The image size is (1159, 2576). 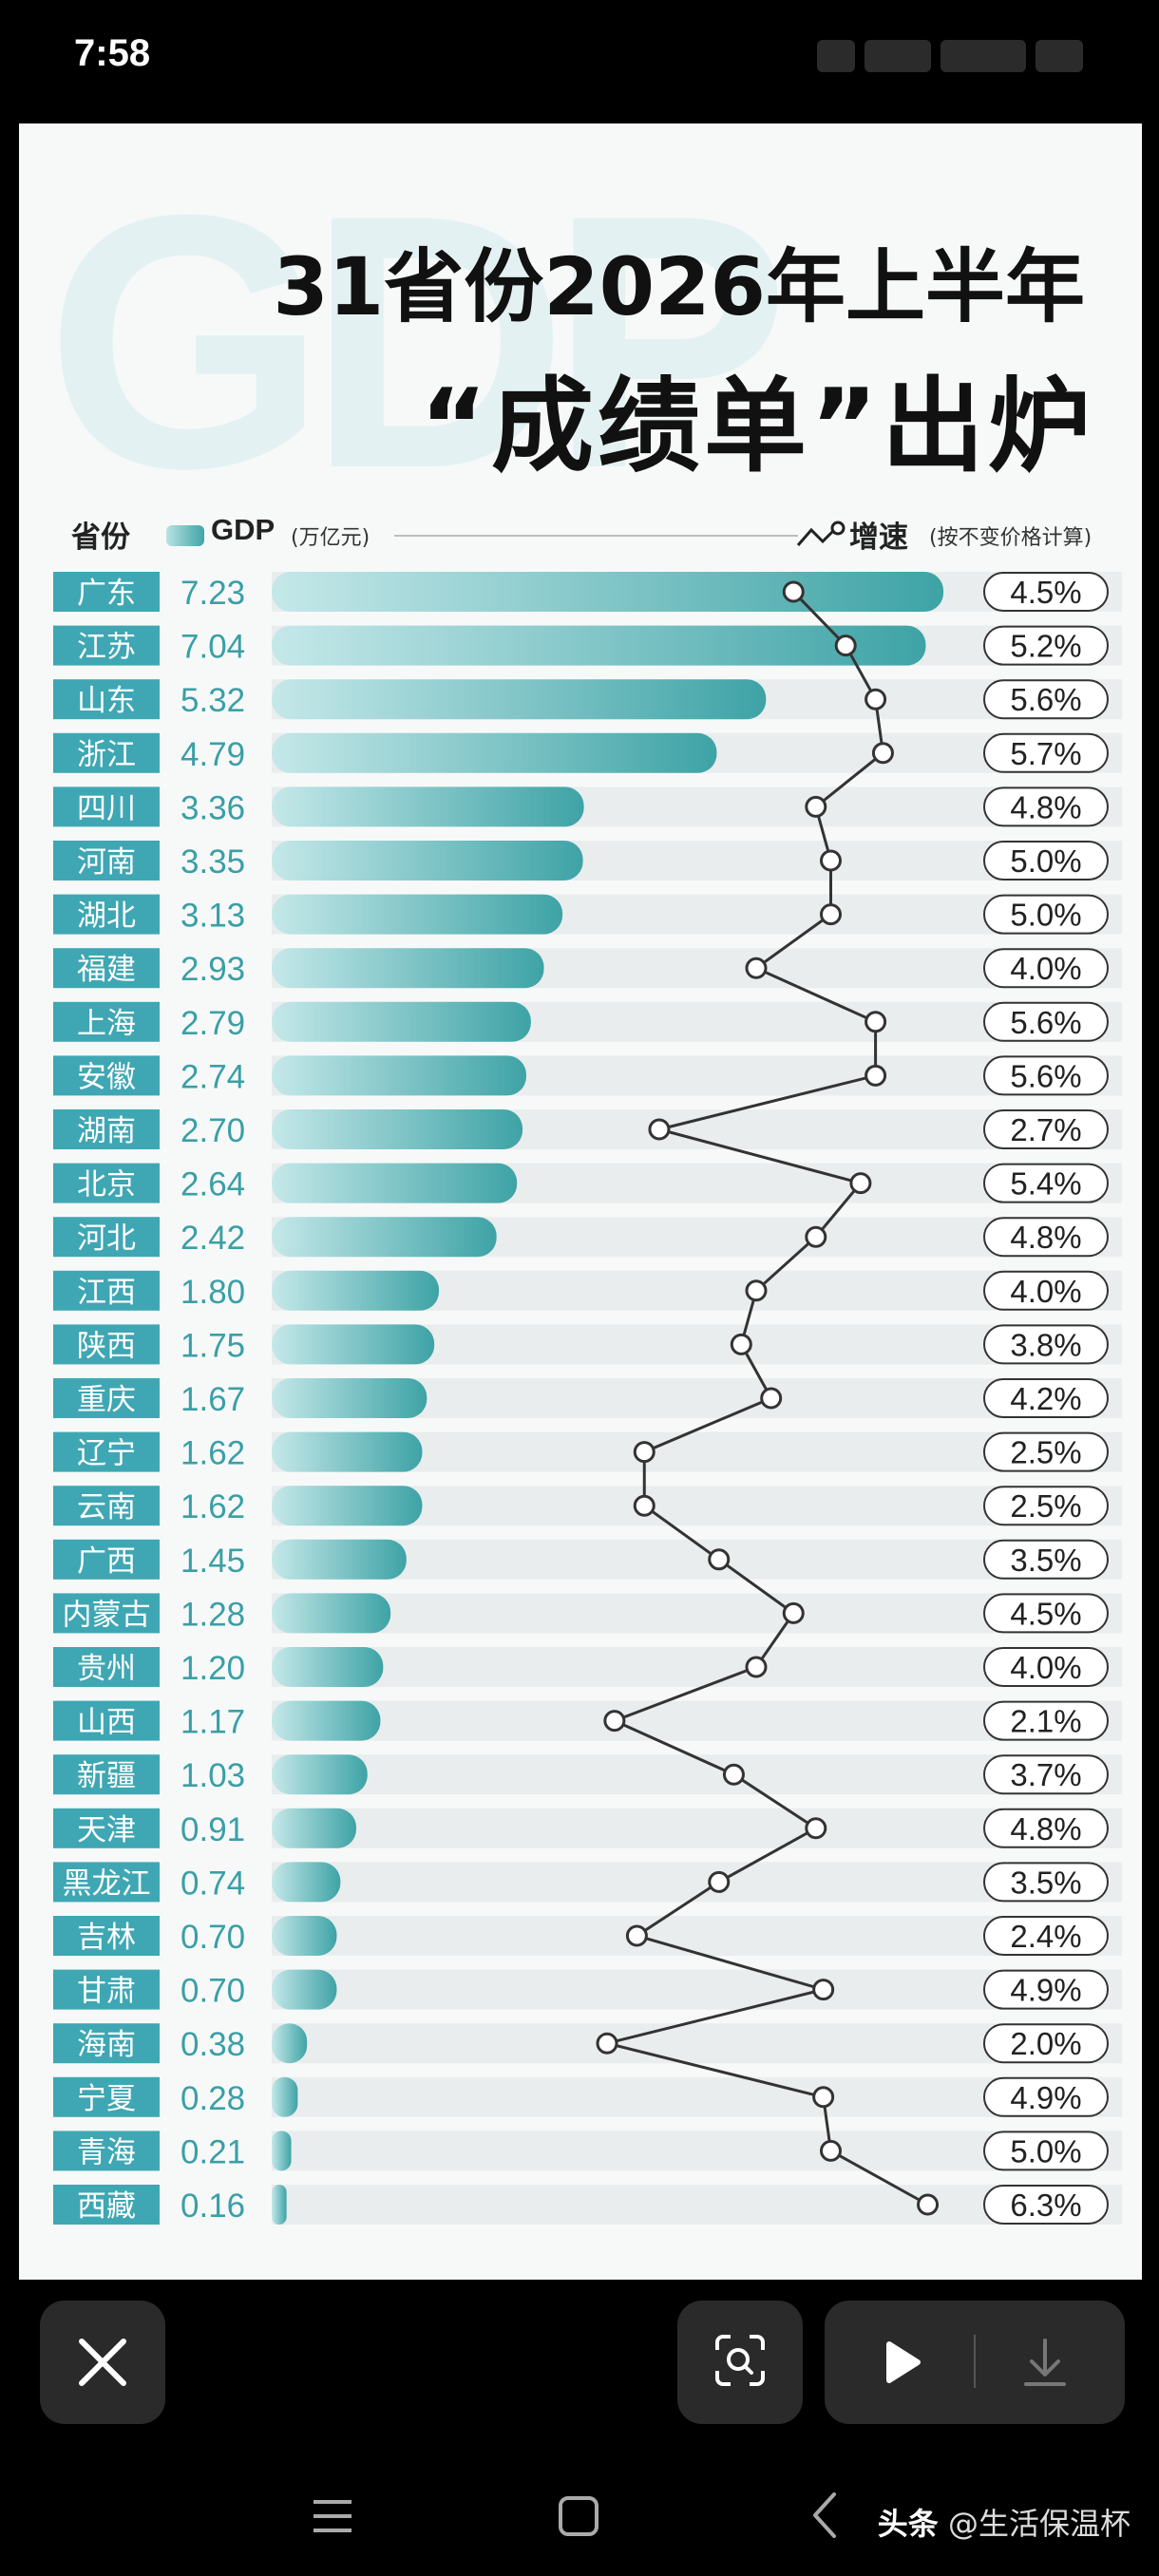 I want to click on province-label: 青海, so click(x=106, y=2152).